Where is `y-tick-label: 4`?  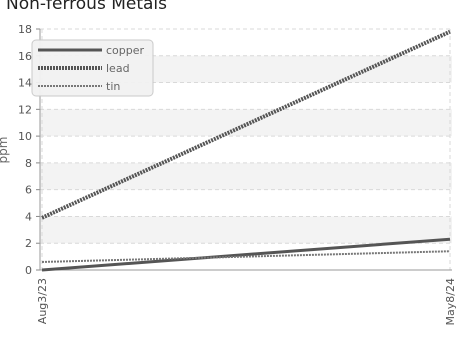
y-tick-label: 4 is located at coordinates (28, 216).